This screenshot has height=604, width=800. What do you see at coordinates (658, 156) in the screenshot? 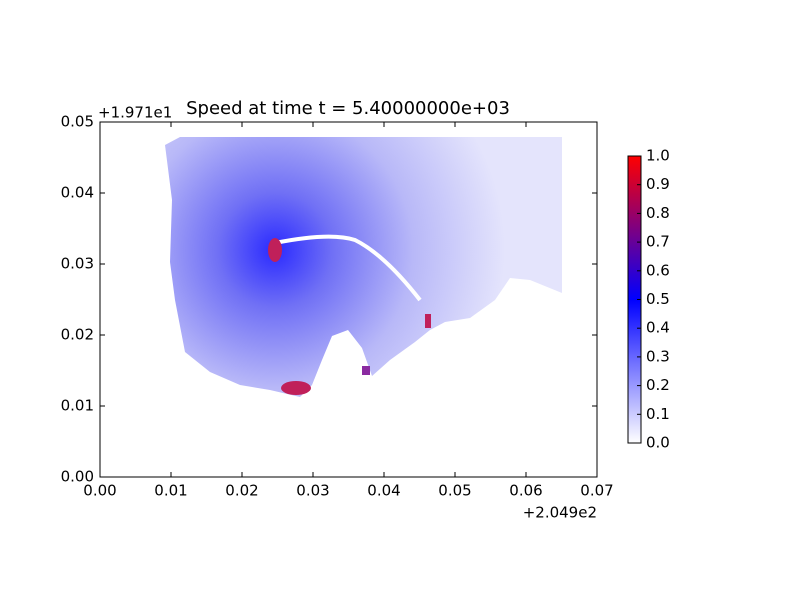
I see `colorbar-tick-label: 1.0` at bounding box center [658, 156].